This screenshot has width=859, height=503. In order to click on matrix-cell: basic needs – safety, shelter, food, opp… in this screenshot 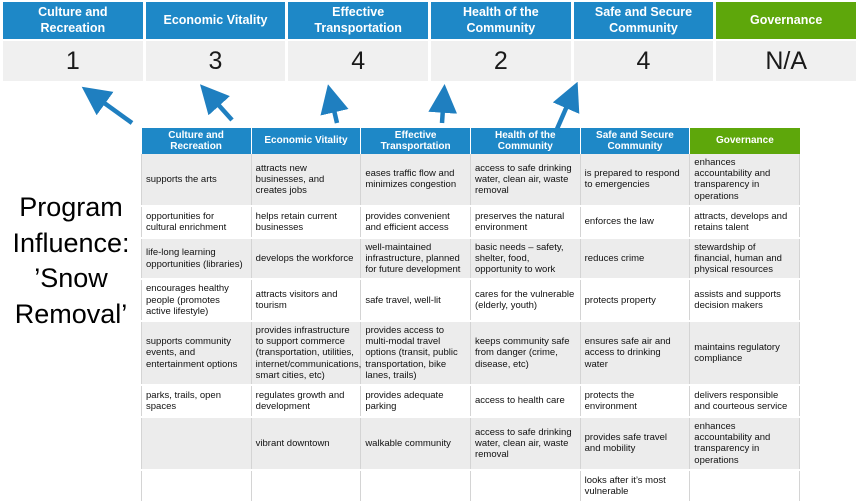, I will do `click(525, 259)`.